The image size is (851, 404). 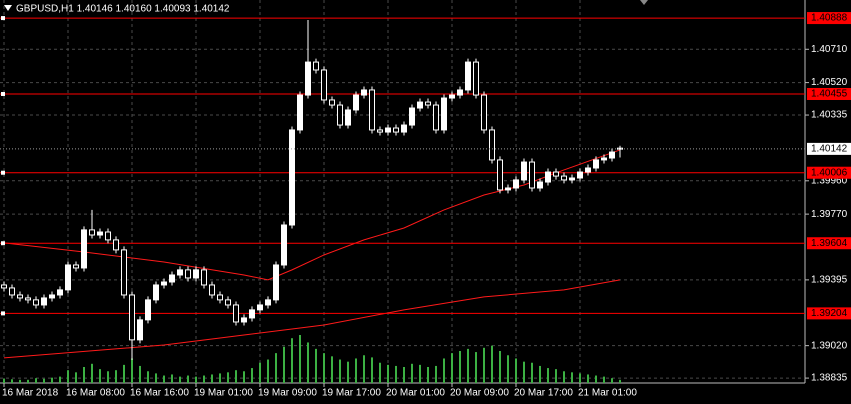 I want to click on x-tick-label: 20 Mar 17:00, so click(x=543, y=393).